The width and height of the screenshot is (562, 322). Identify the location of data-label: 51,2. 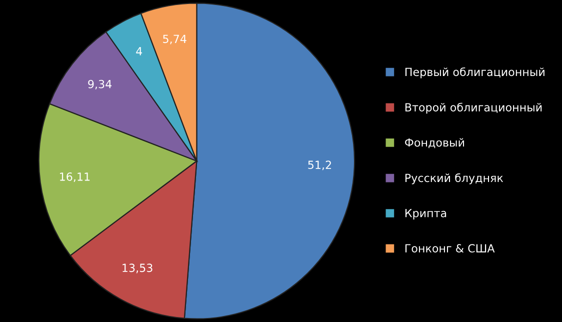
(319, 165).